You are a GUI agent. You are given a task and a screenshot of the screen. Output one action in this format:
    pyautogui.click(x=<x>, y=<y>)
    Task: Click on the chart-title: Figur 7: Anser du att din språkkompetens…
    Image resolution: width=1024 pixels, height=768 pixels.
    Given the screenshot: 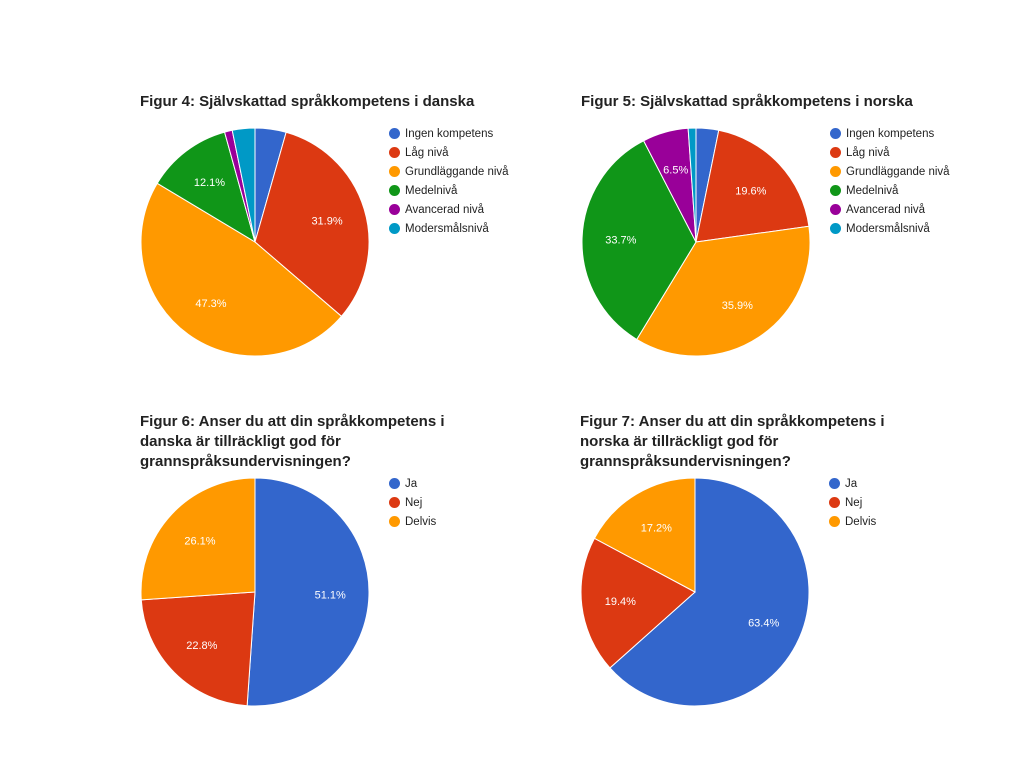 What is the action you would take?
    pyautogui.click(x=732, y=441)
    